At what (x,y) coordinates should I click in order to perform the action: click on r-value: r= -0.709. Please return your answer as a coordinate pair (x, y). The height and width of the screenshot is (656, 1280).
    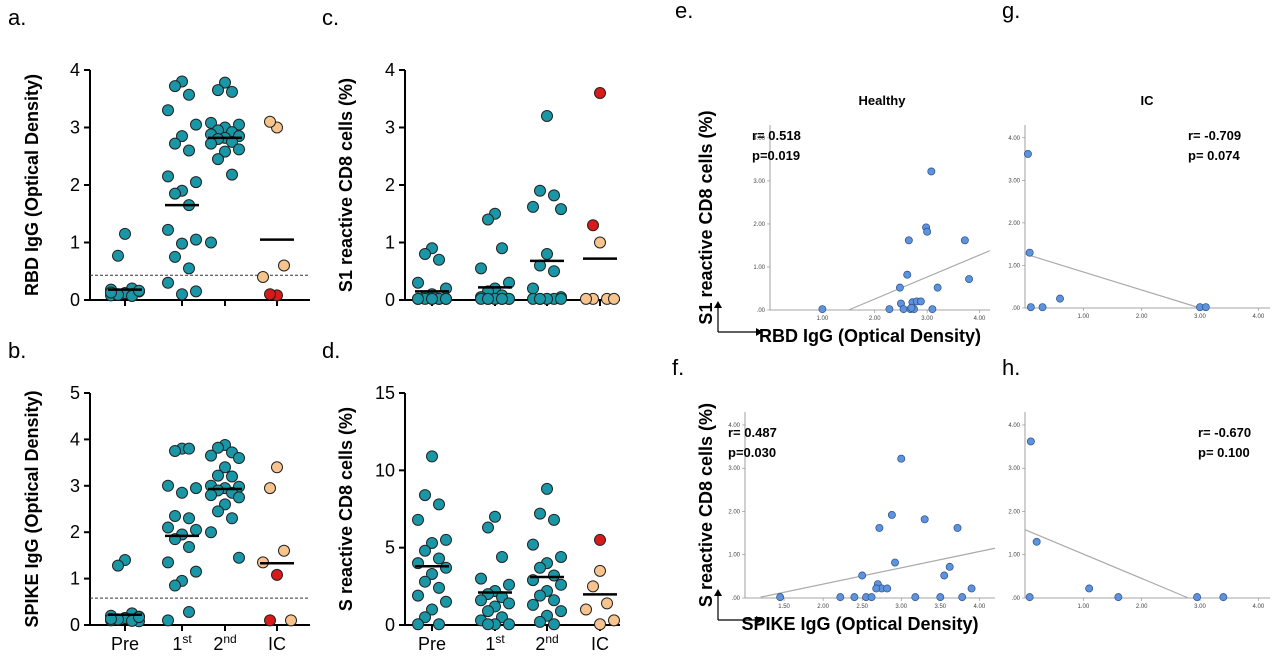
    Looking at the image, I should click on (1214, 135).